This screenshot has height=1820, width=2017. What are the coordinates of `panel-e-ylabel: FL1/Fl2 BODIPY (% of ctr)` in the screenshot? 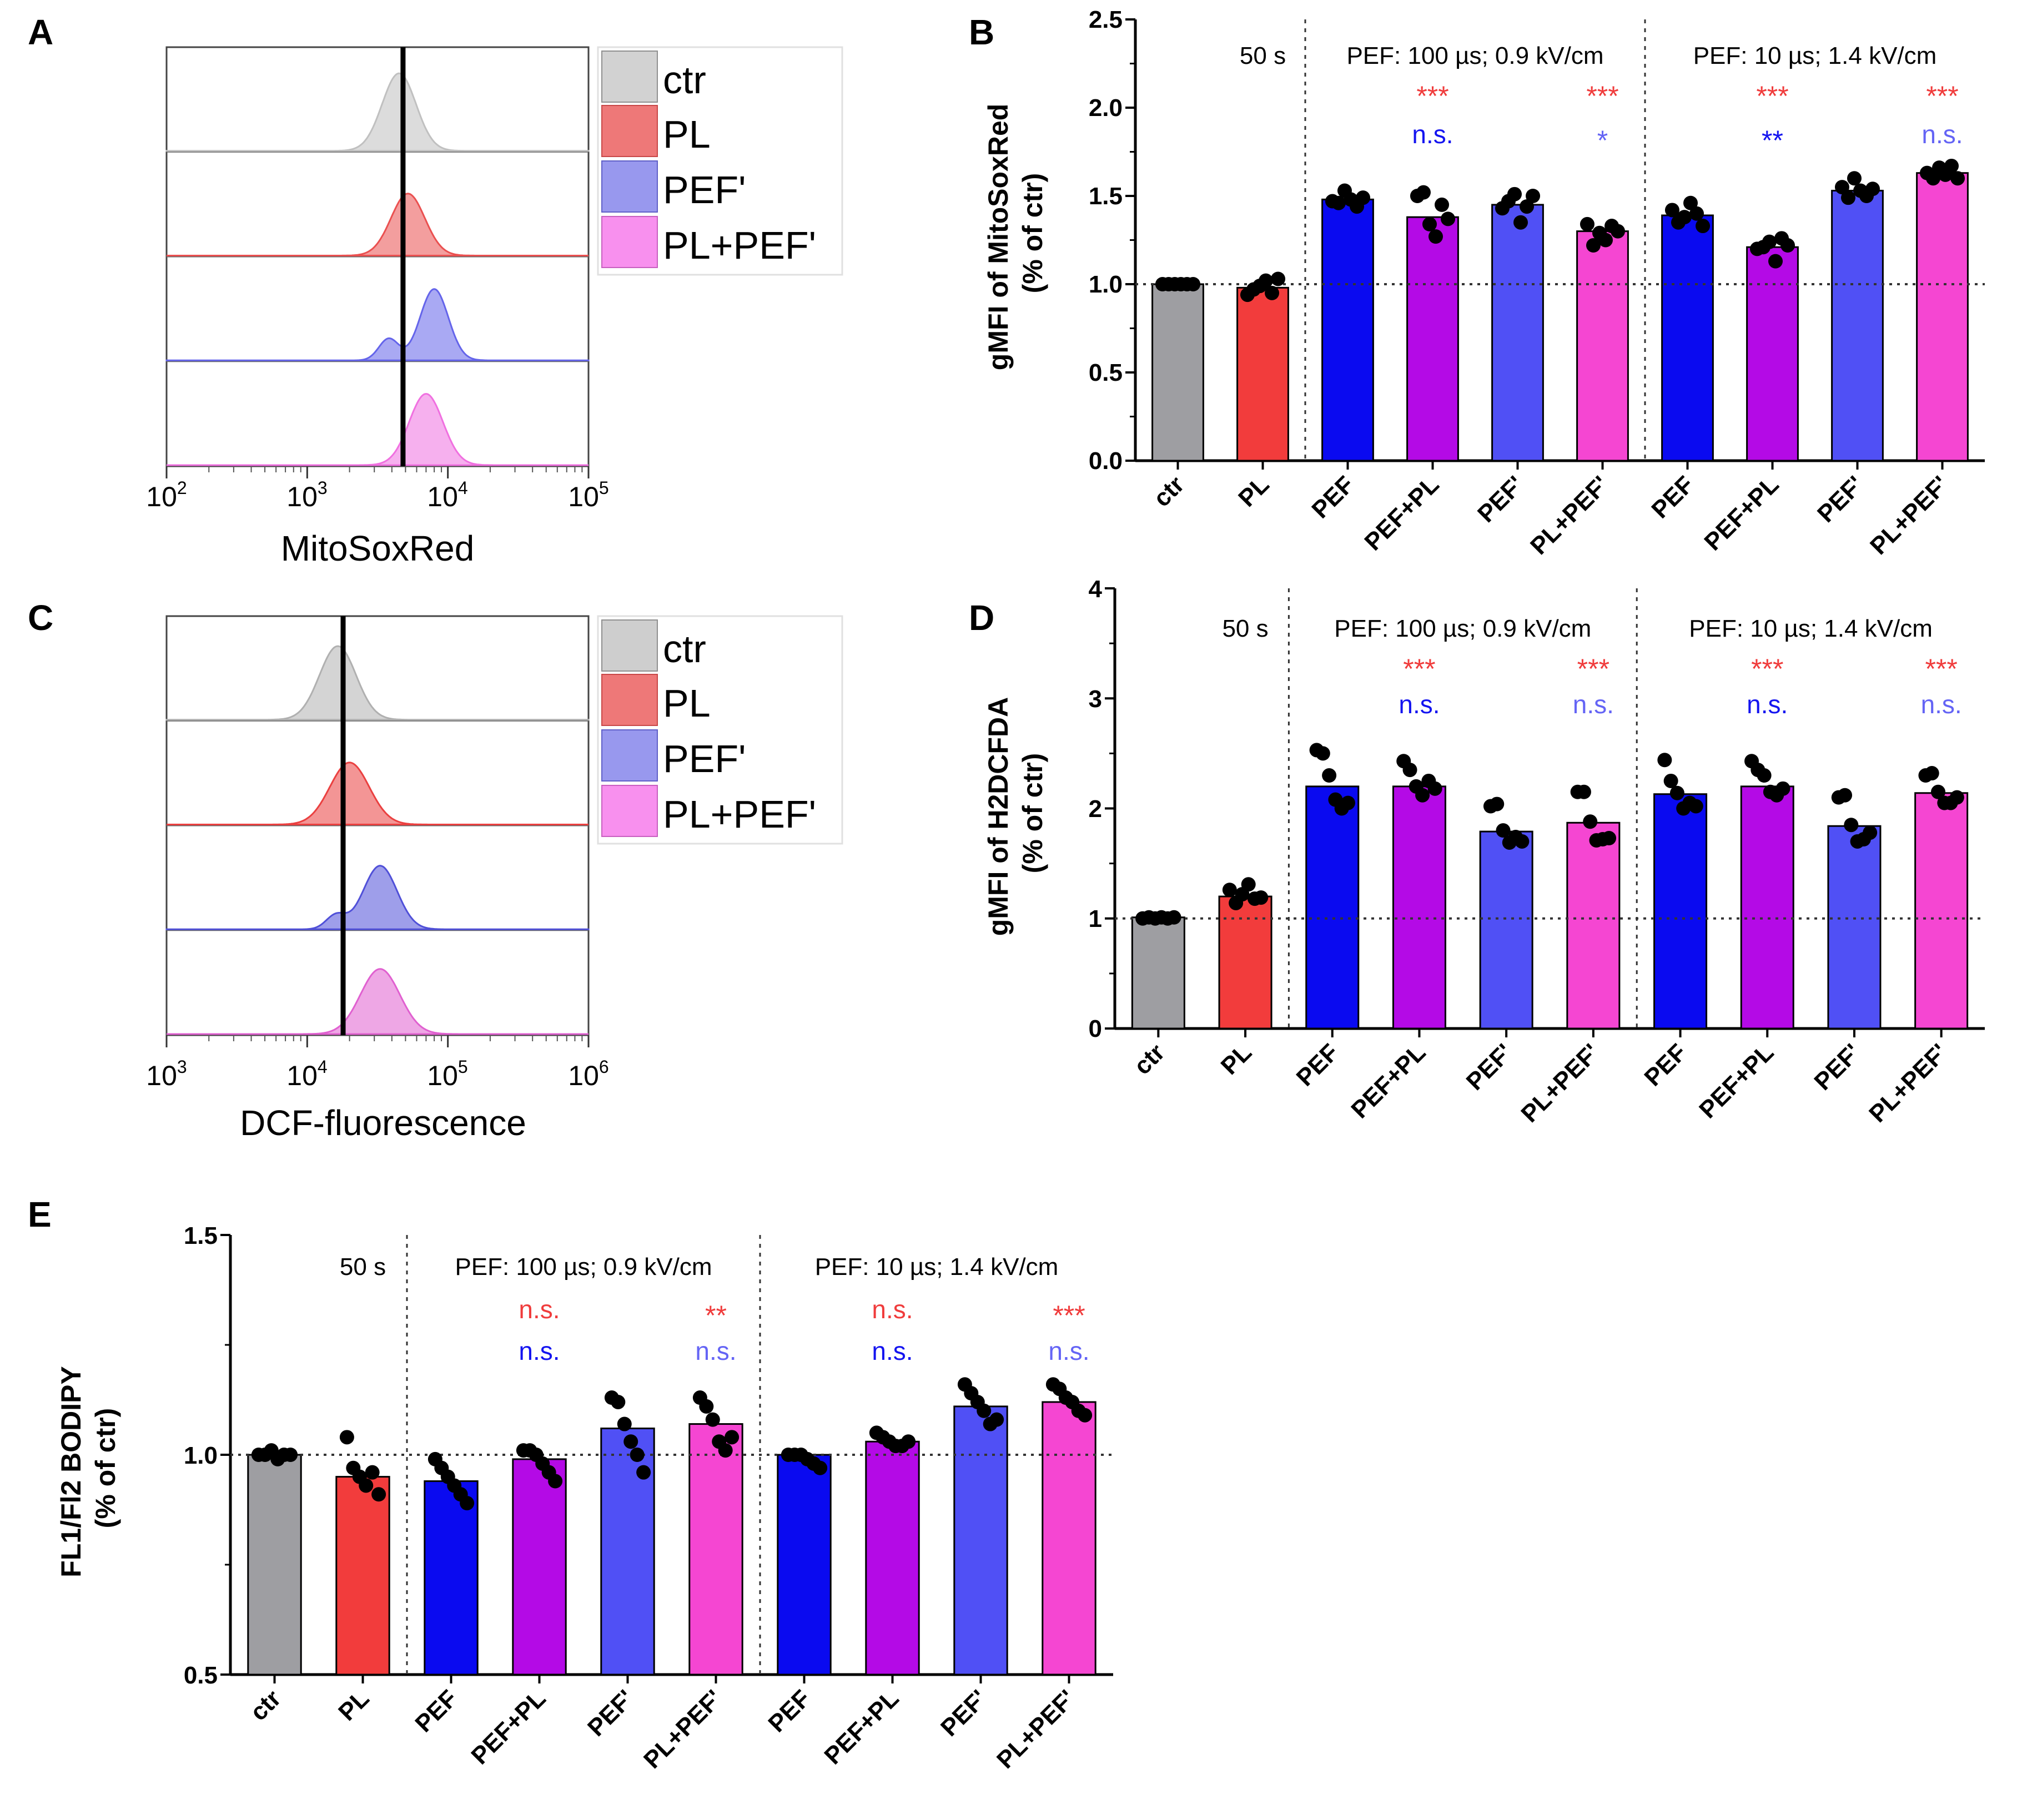 It's located at (88, 1468).